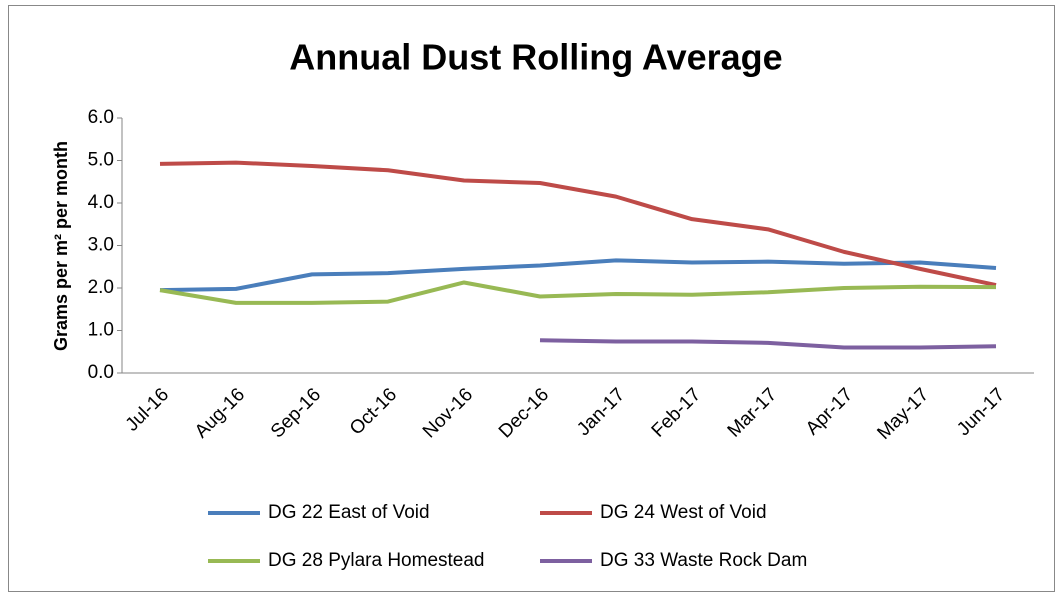 The width and height of the screenshot is (1057, 595). I want to click on y-tick-label: 0.0, so click(101, 372).